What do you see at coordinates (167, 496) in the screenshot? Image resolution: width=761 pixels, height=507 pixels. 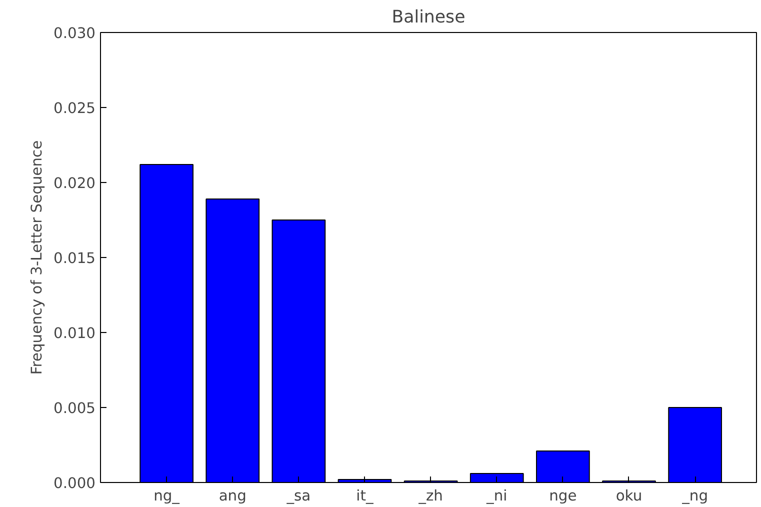 I see `x-tick-label: ng_` at bounding box center [167, 496].